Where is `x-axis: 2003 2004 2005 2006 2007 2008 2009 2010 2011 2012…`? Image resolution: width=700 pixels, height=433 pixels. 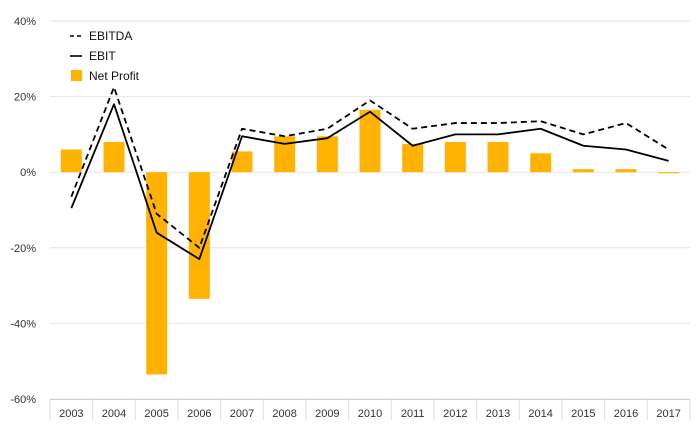
x-axis: 2003 2004 2005 2006 2007 2008 2009 2010 2011 2012… is located at coordinates (370, 409).